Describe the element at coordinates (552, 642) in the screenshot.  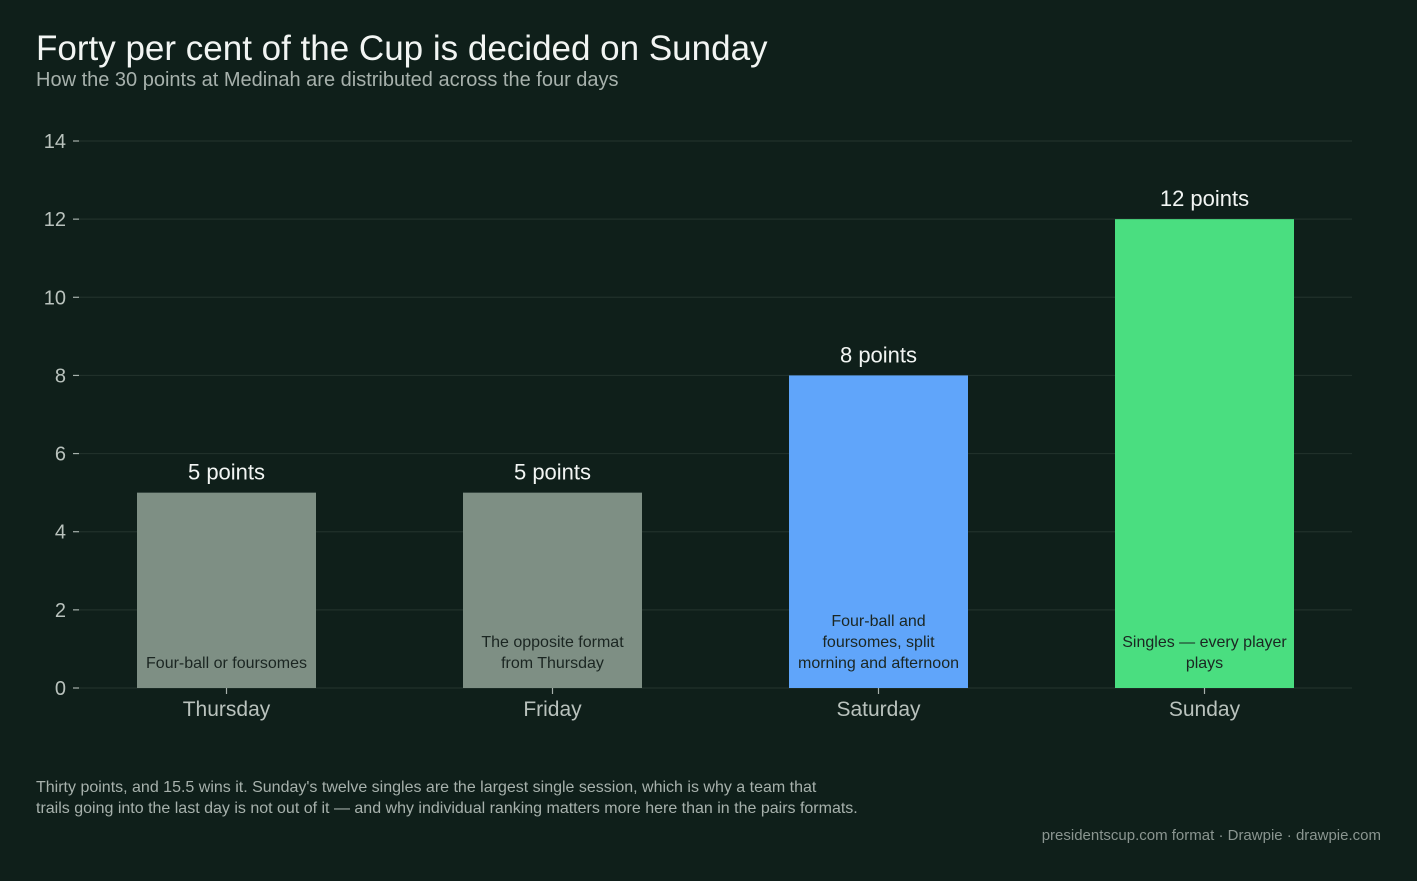
I see `bar-description: The opposite format` at that location.